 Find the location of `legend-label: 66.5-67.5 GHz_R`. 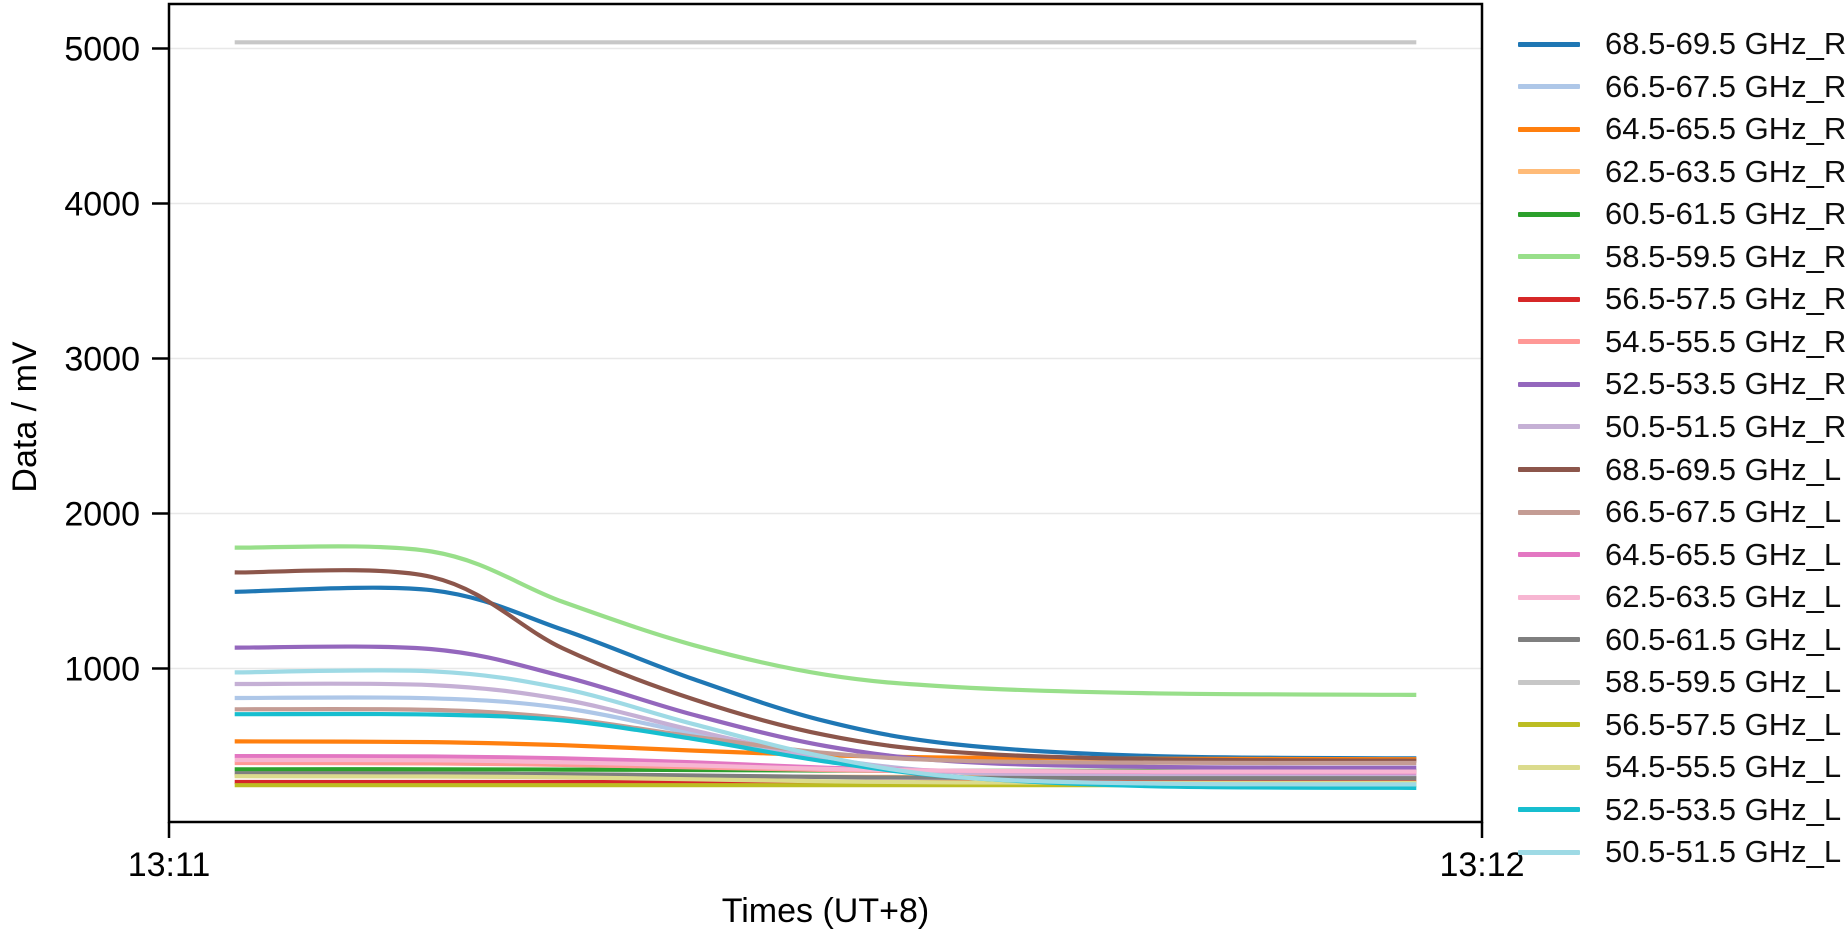

legend-label: 66.5-67.5 GHz_R is located at coordinates (1726, 86).